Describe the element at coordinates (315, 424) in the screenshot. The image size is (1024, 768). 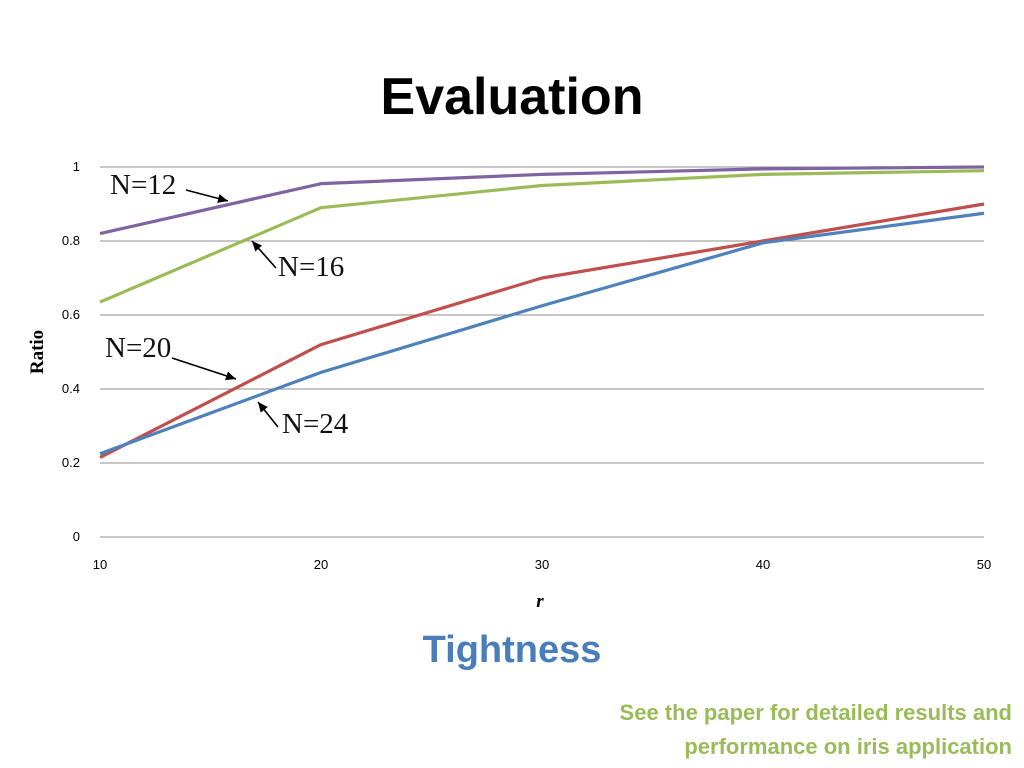
I see `annotation-label-n-24: N=24` at that location.